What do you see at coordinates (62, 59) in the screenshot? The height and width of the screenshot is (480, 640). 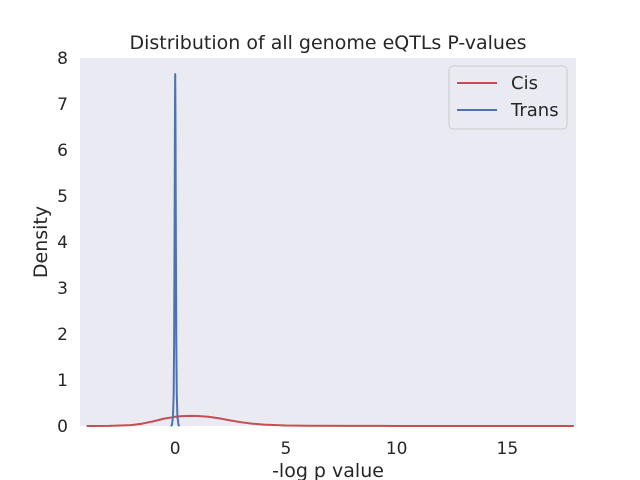 I see `y-tick-label: 8` at bounding box center [62, 59].